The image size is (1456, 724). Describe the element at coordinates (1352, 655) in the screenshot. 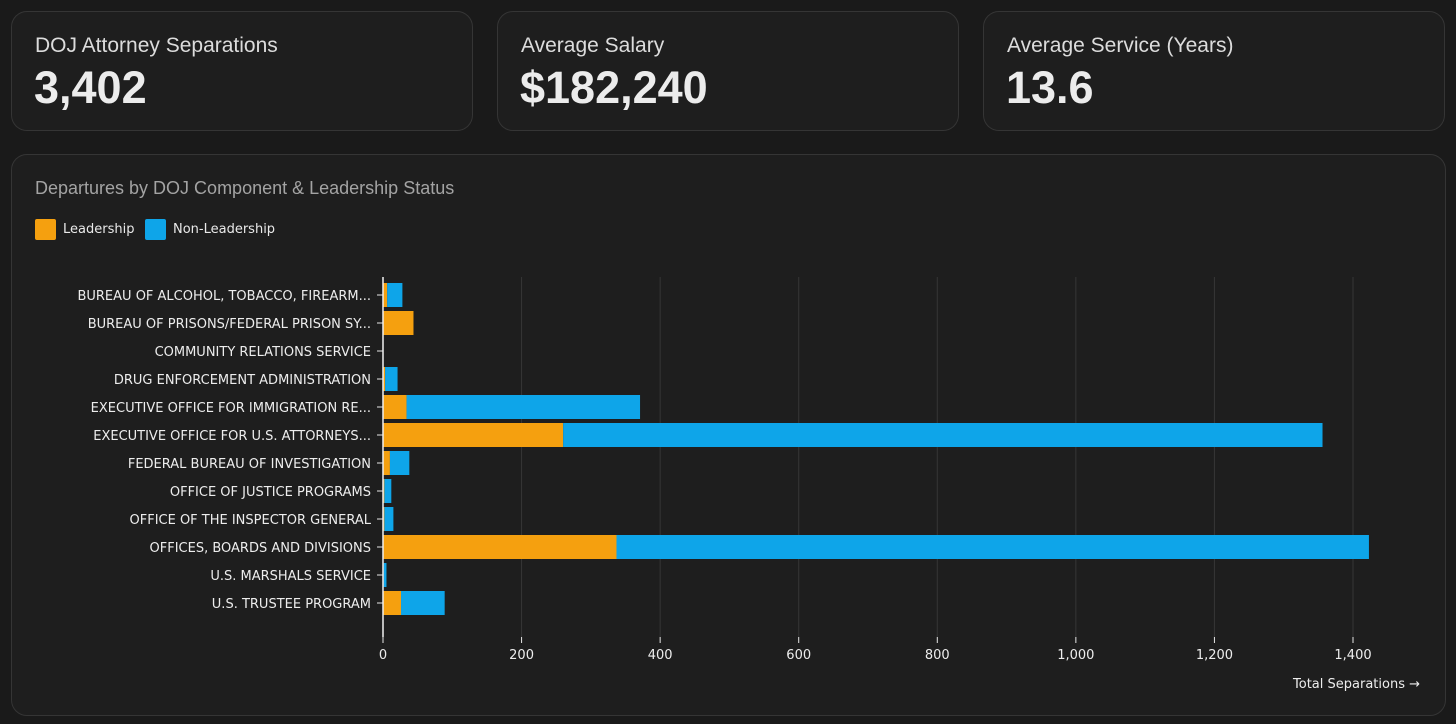

I see `x-tick-label: 1,400` at that location.